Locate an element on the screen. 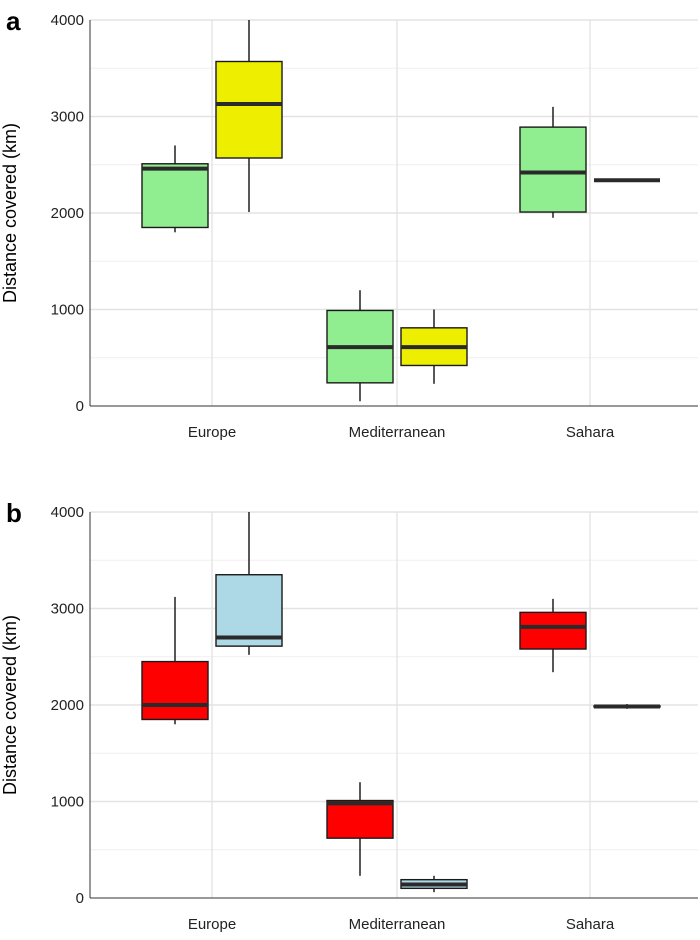 The height and width of the screenshot is (940, 700). panel-label: b is located at coordinates (14, 513).